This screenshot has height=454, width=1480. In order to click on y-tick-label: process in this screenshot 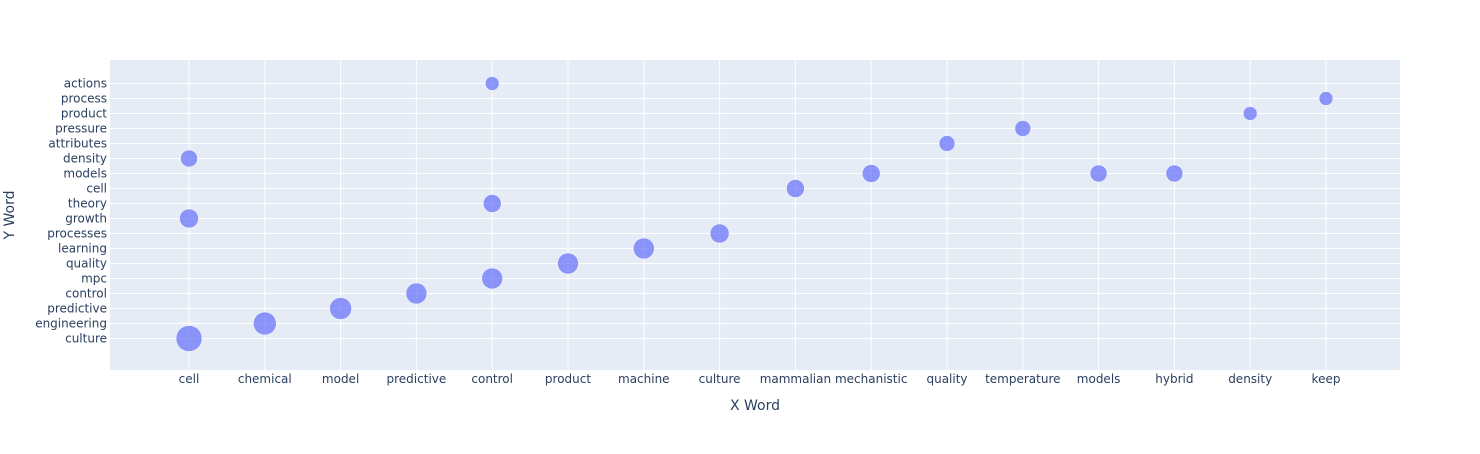, I will do `click(84, 99)`.